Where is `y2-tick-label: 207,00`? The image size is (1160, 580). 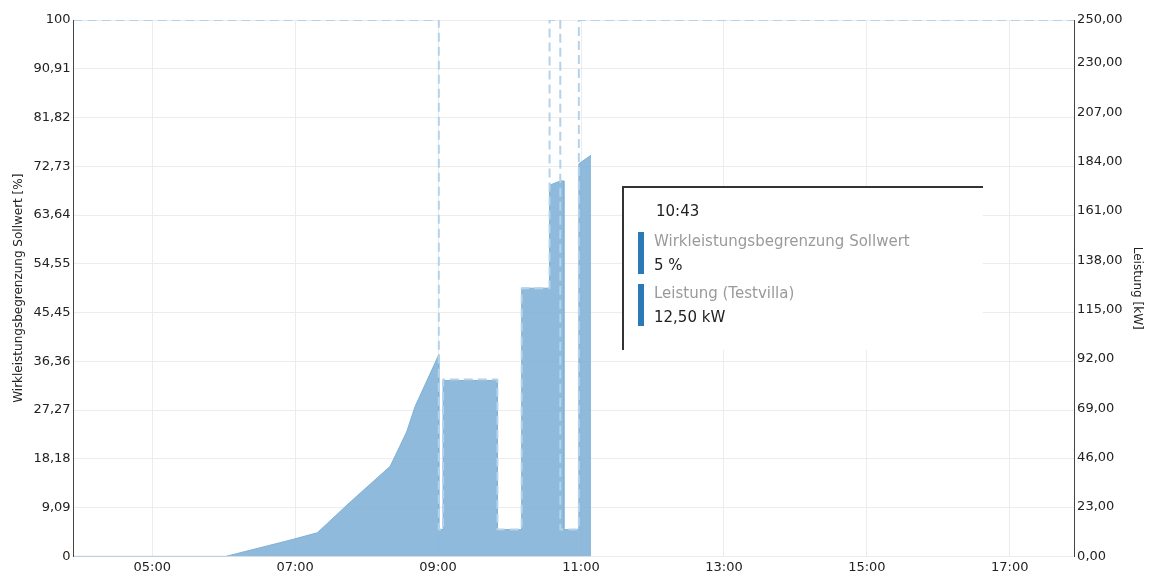
y2-tick-label: 207,00 is located at coordinates (1100, 111).